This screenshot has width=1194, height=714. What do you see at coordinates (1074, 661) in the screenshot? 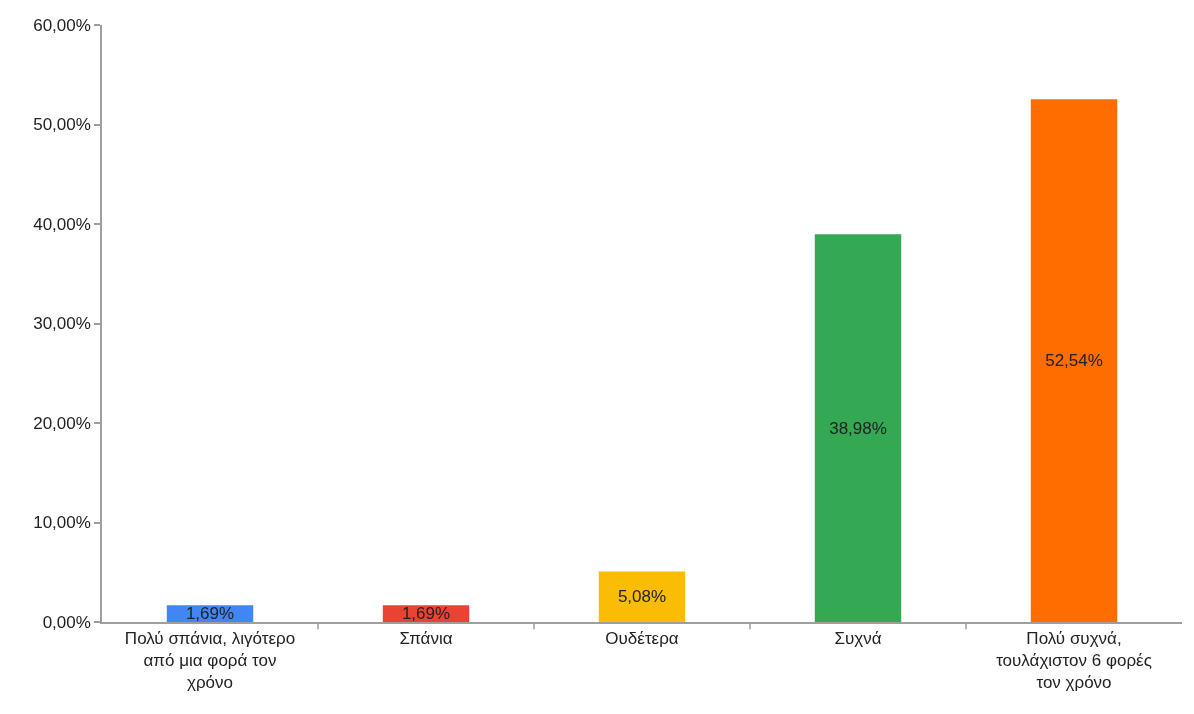
I see `x-tick-label: Πολύ συχνά, τουλάχιστον 6 φορές τον χρόνο` at bounding box center [1074, 661].